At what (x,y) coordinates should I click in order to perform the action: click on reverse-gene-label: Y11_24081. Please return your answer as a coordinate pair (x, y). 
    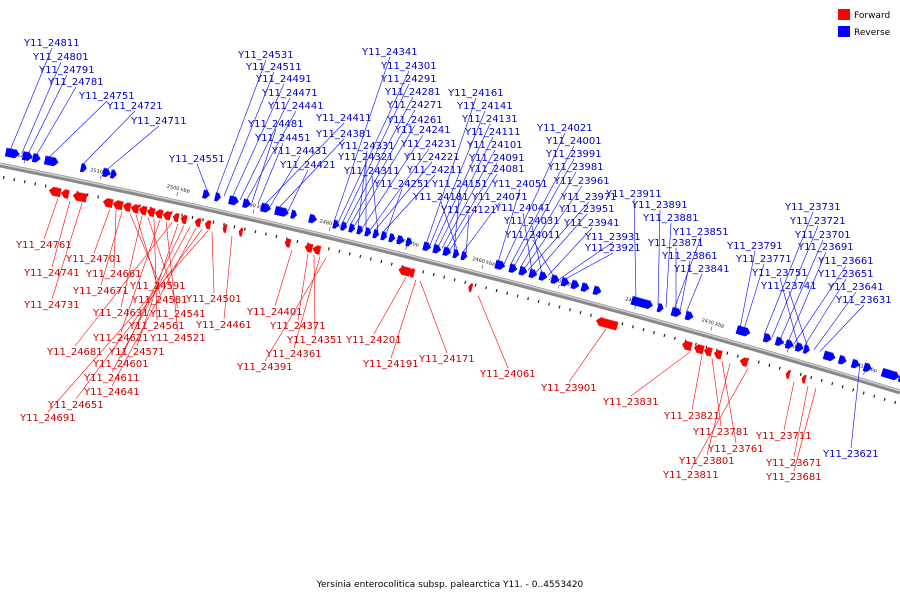
    Looking at the image, I should click on (496, 169).